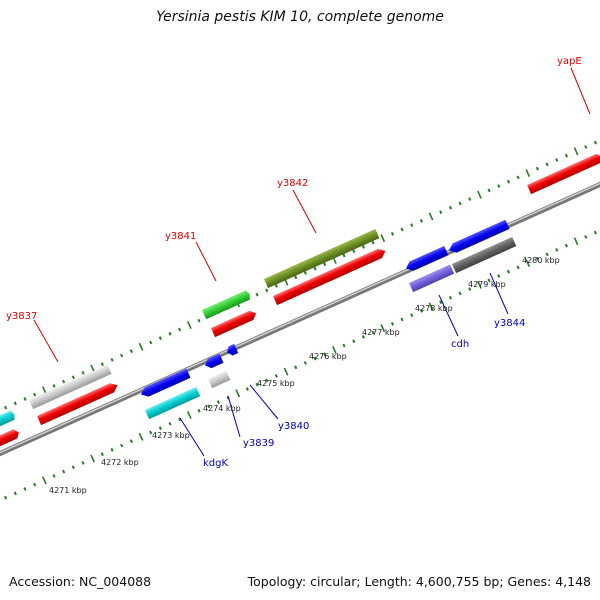 The height and width of the screenshot is (600, 600). I want to click on gene-label-y3842: y3842, so click(292, 183).